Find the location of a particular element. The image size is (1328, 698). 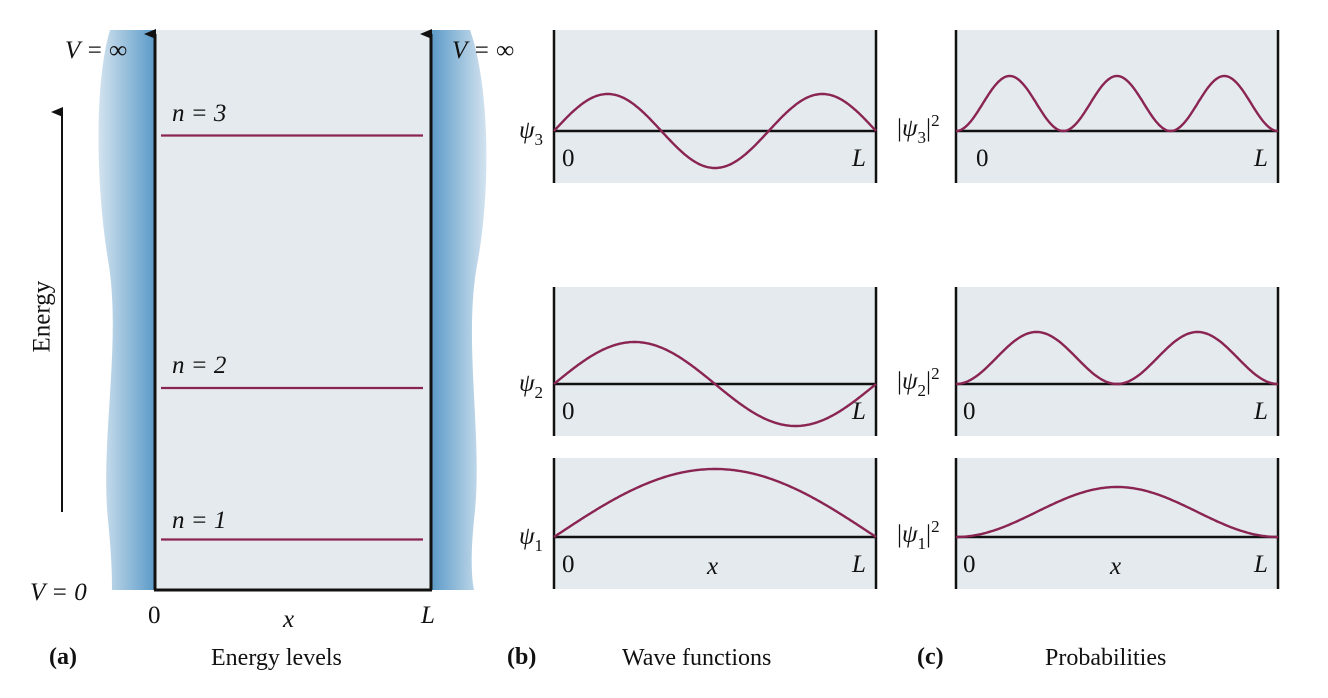

psi1-origin: 0 is located at coordinates (568, 564).